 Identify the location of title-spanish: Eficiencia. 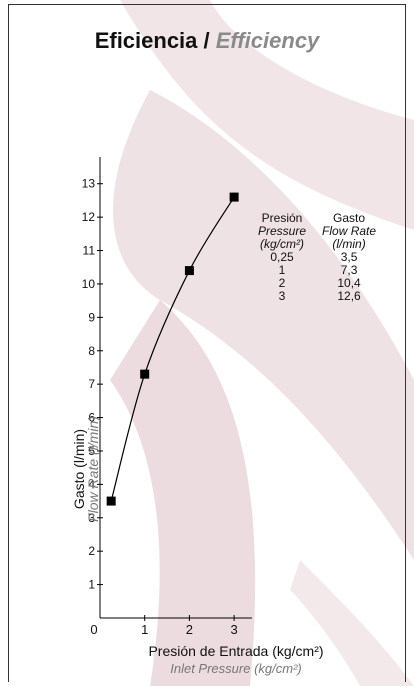
(146, 40).